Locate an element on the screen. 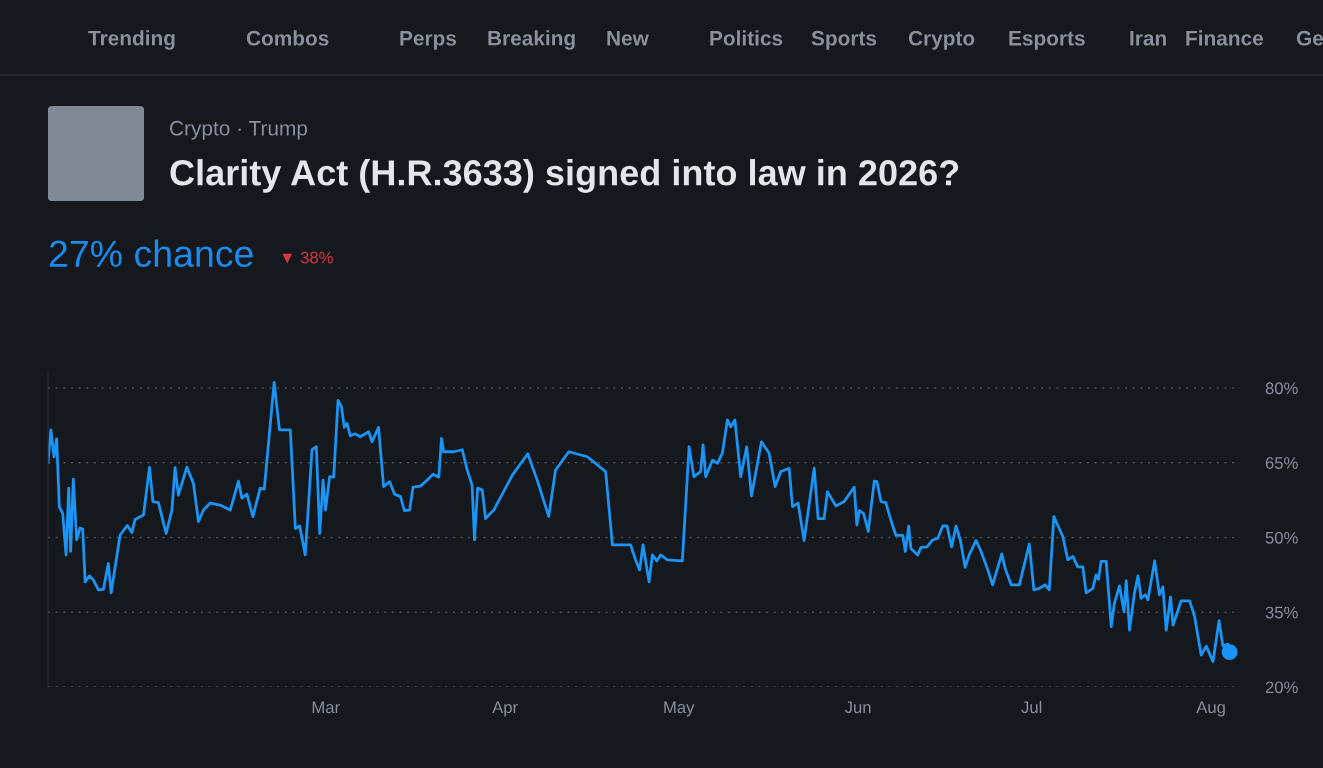 This screenshot has height=768, width=1323. text: Crypto is located at coordinates (941, 40).